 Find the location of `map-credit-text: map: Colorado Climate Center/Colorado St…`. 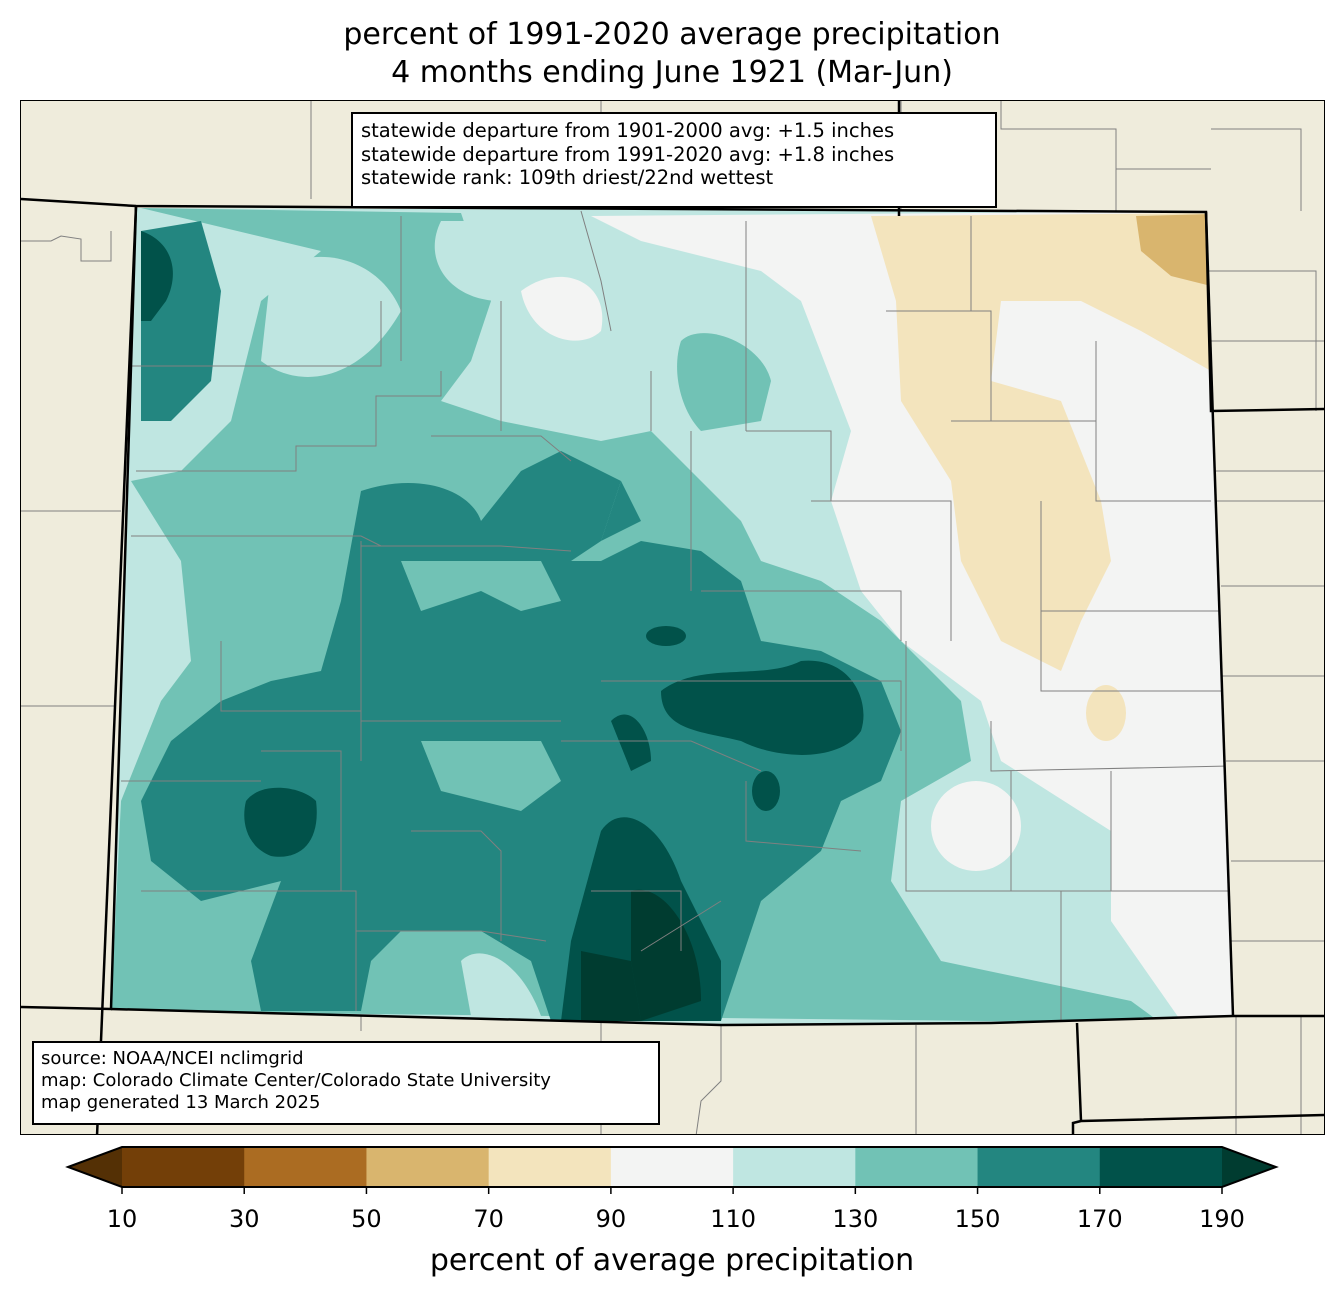

map-credit-text: map: Colorado Climate Center/Colorado St… is located at coordinates (296, 1080).